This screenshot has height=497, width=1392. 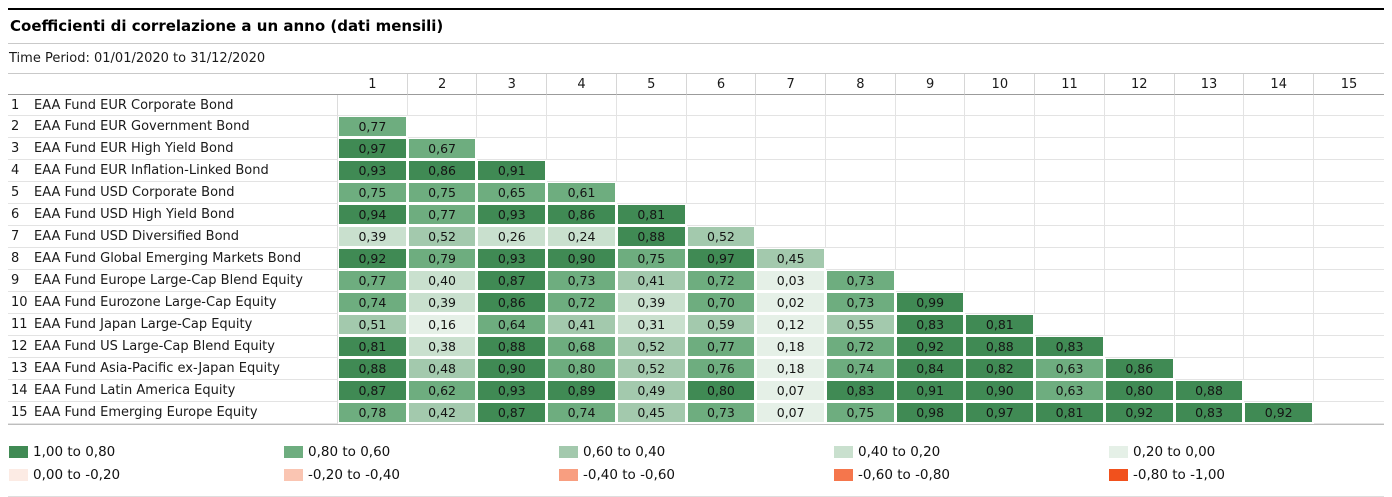 What do you see at coordinates (146, 474) in the screenshot?
I see `legend-item: 0,00 to -0,20` at bounding box center [146, 474].